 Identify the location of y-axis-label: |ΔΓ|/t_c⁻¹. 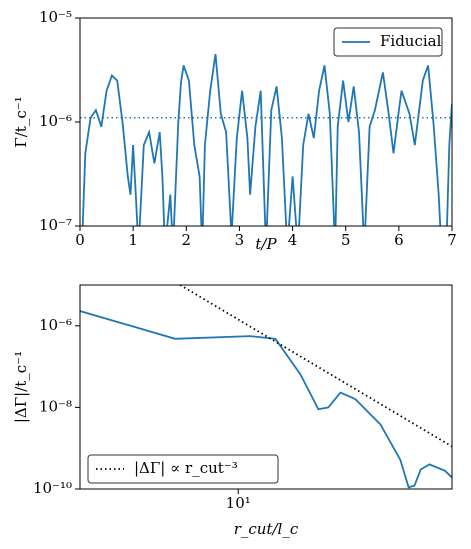
(21, 387).